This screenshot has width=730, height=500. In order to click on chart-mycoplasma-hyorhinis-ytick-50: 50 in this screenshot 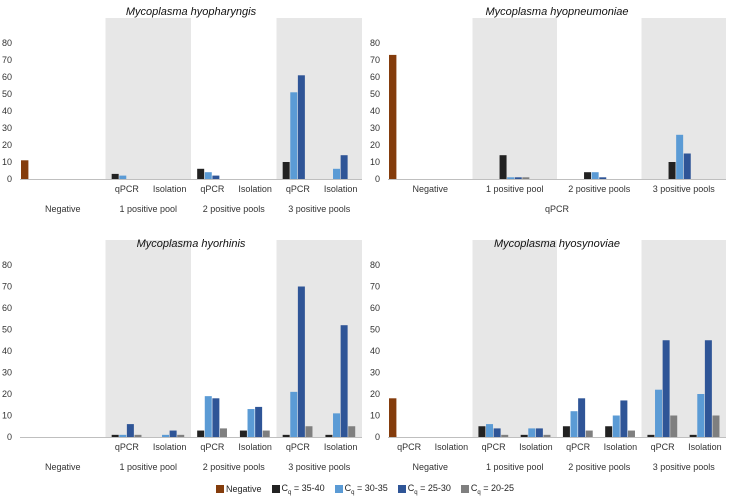, I will do `click(7, 330)`.